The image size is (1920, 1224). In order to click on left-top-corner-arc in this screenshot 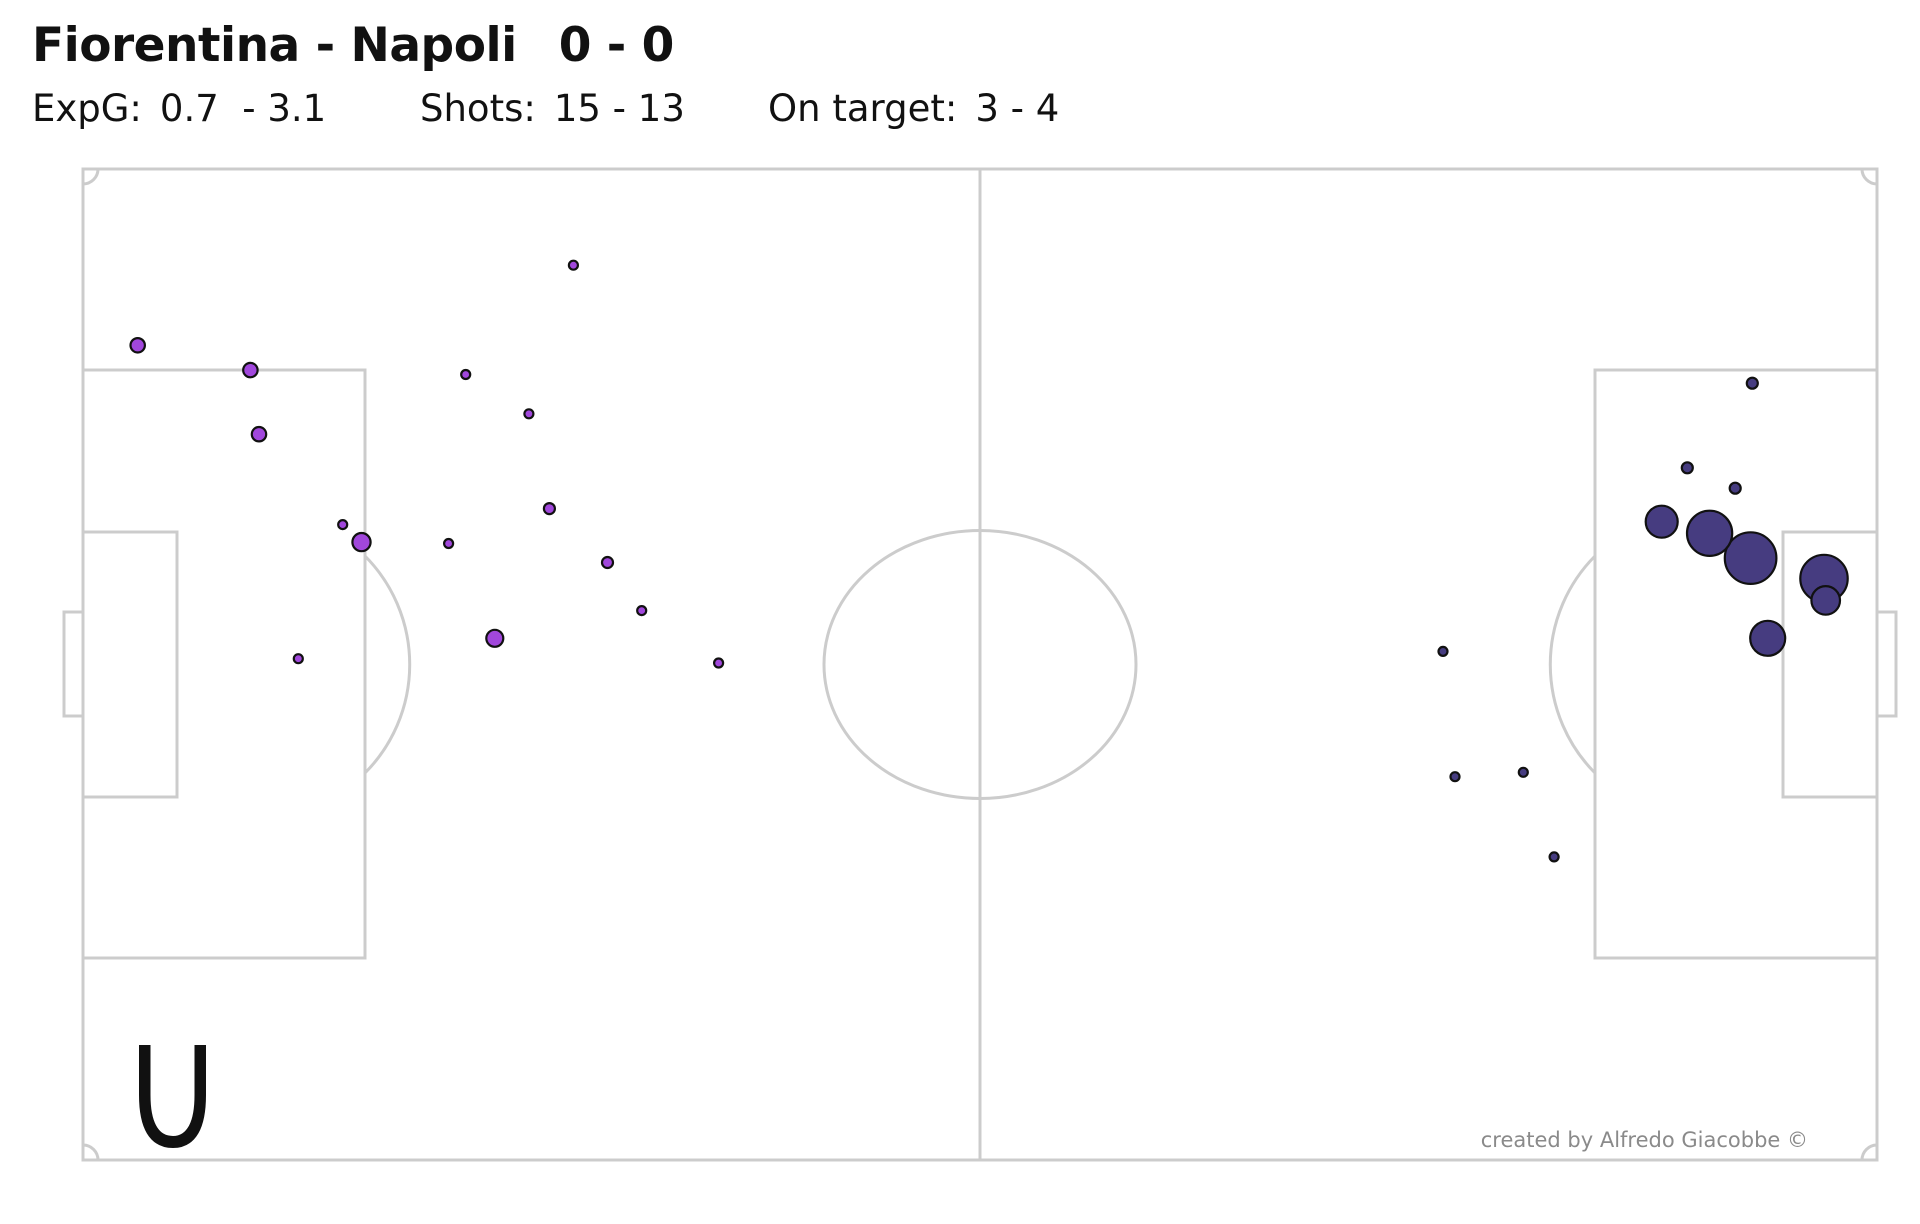, I will do `click(91, 177)`.